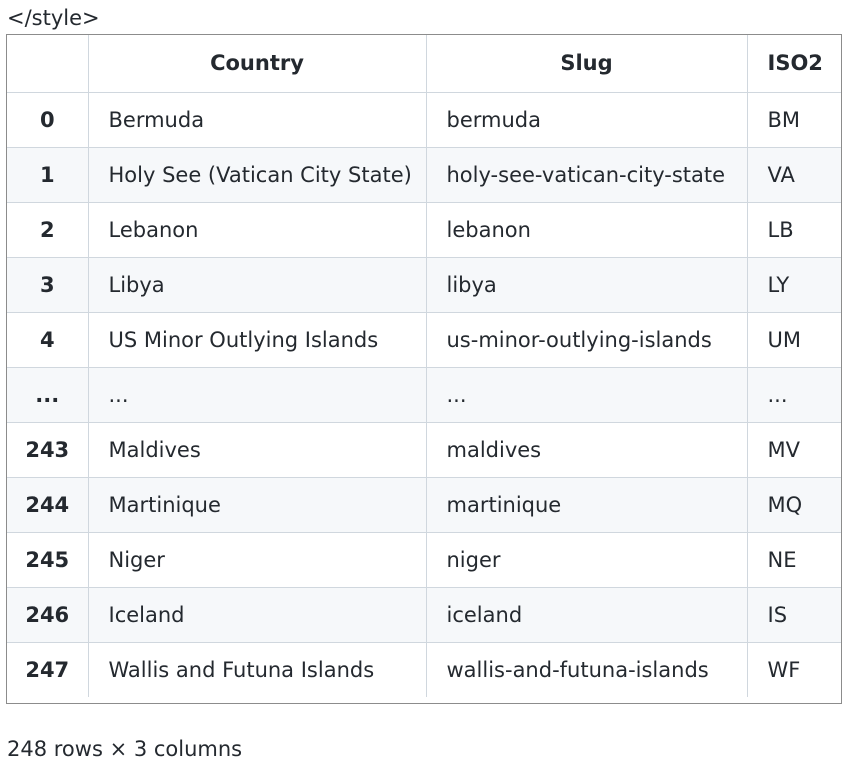 Image resolution: width=849 pixels, height=769 pixels. I want to click on table-row: 2 Lebanon lebanon LB, so click(424, 229).